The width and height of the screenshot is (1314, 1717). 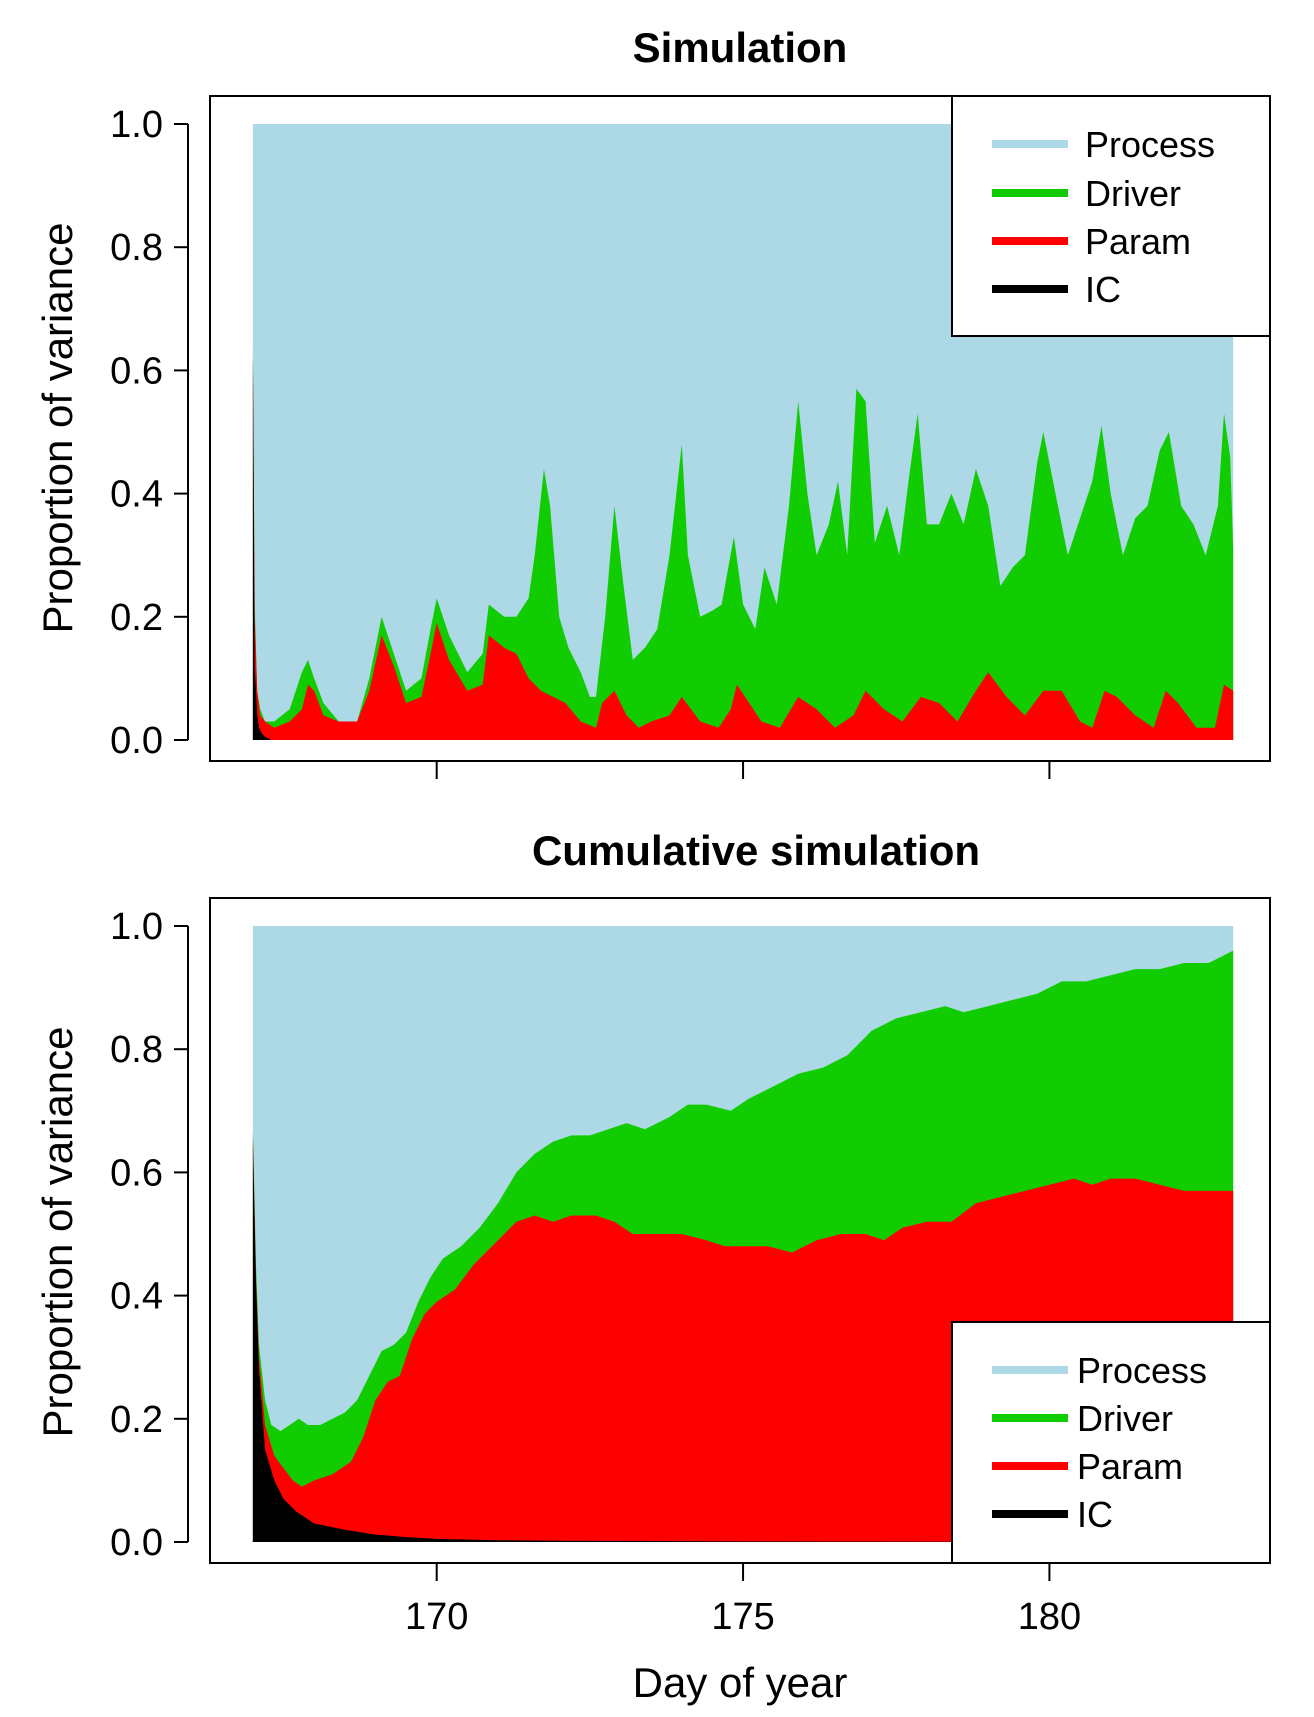 I want to click on x-tick-label: 170, so click(x=436, y=1617).